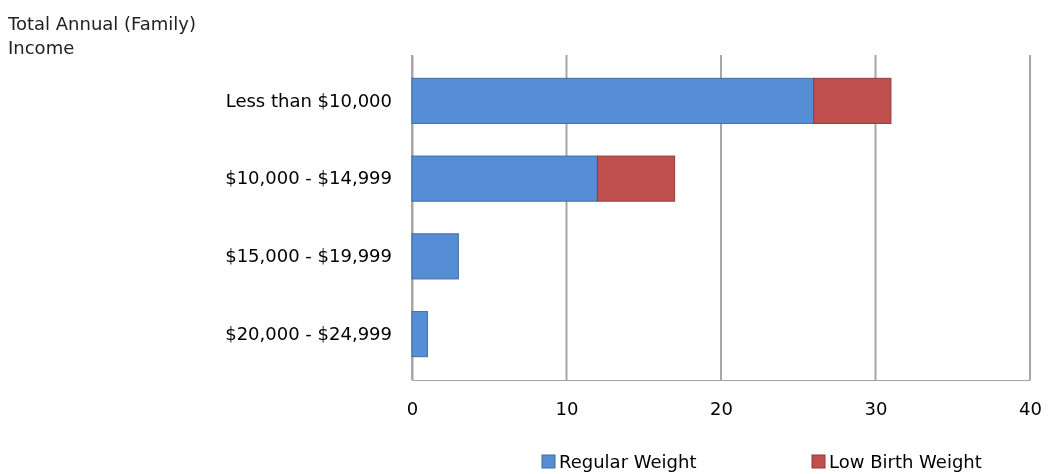 This screenshot has height=474, width=1056. I want to click on x-tick-label: 20, so click(721, 408).